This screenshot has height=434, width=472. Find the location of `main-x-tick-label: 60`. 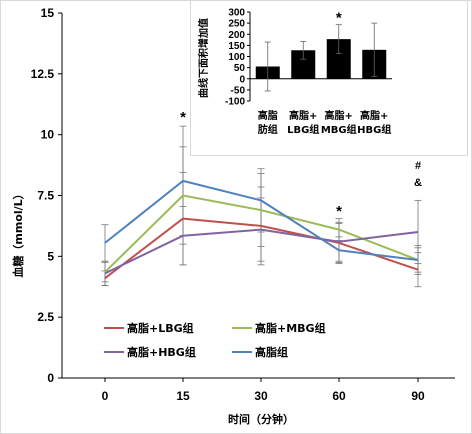

main-x-tick-label: 60 is located at coordinates (339, 396).